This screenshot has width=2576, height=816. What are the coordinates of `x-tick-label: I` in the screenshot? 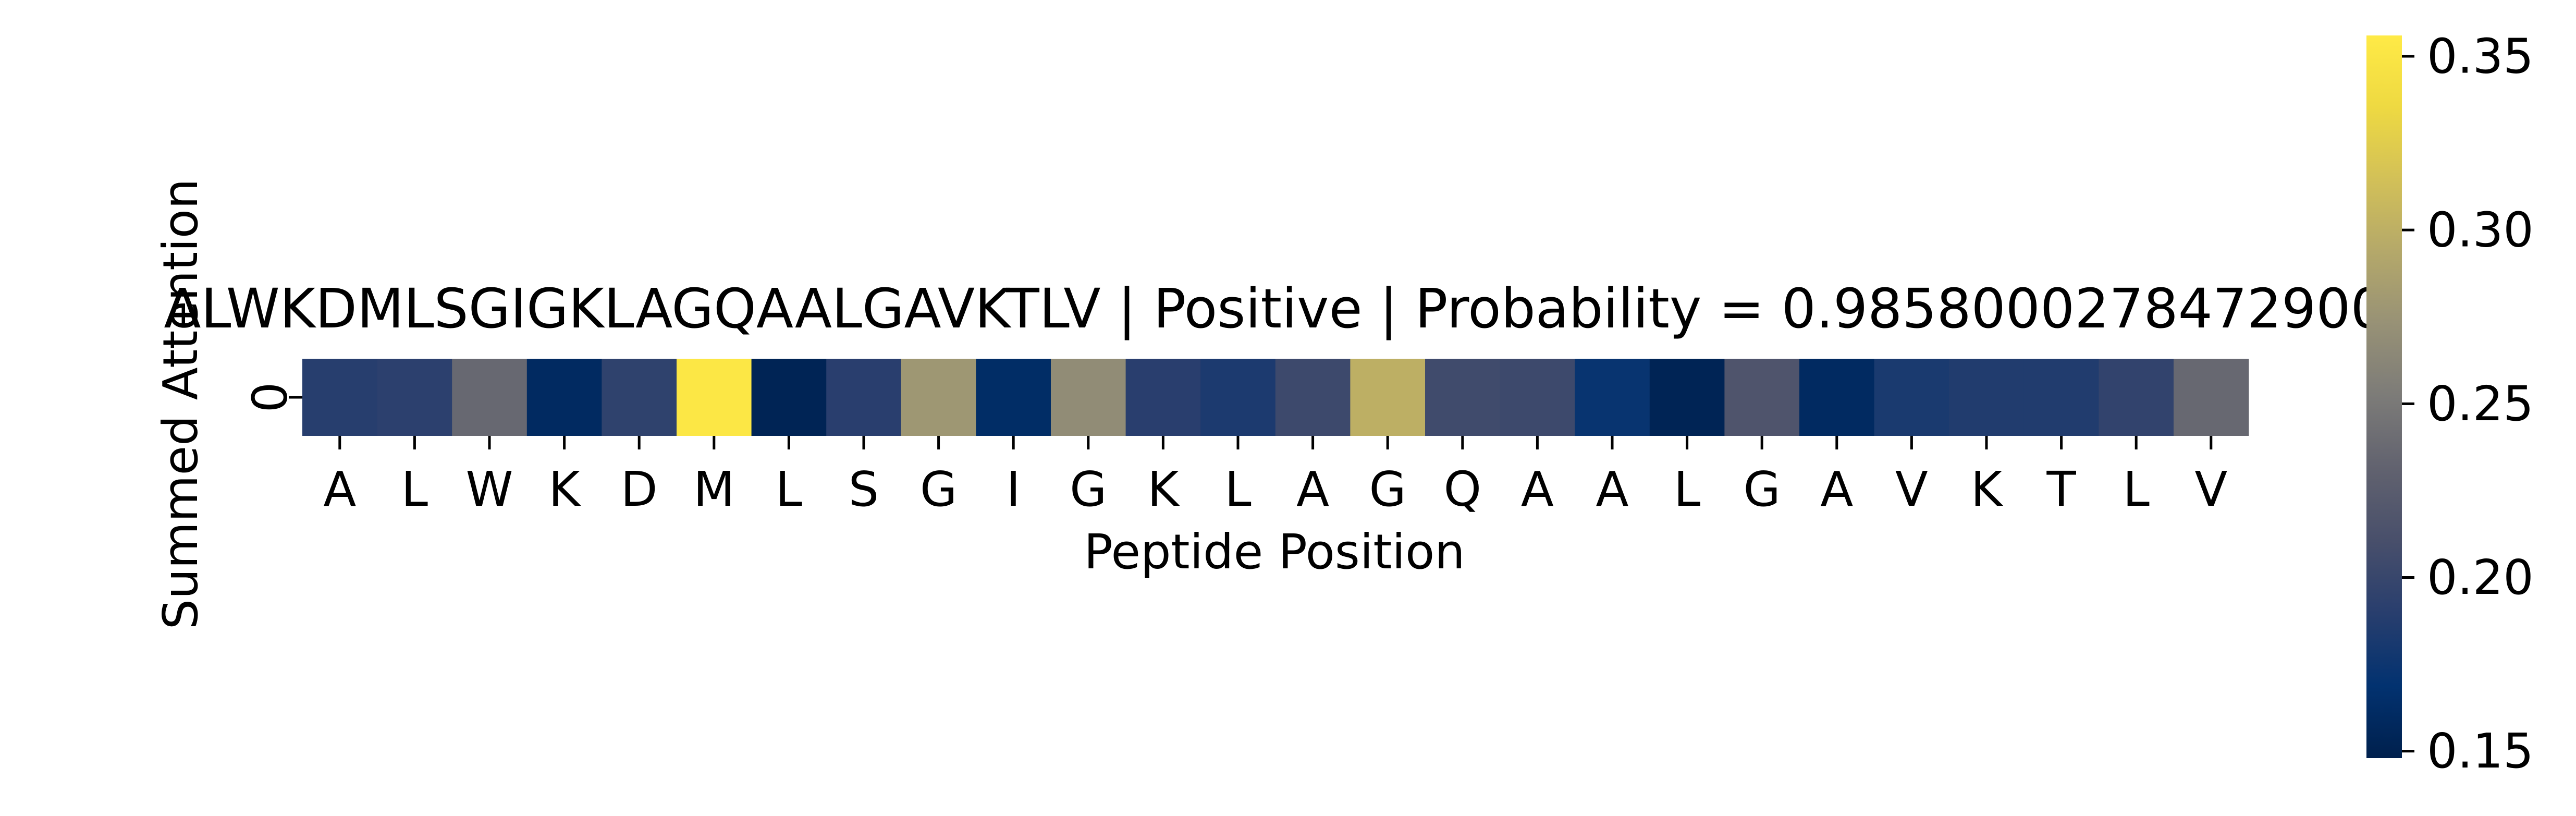 It's located at (1014, 489).